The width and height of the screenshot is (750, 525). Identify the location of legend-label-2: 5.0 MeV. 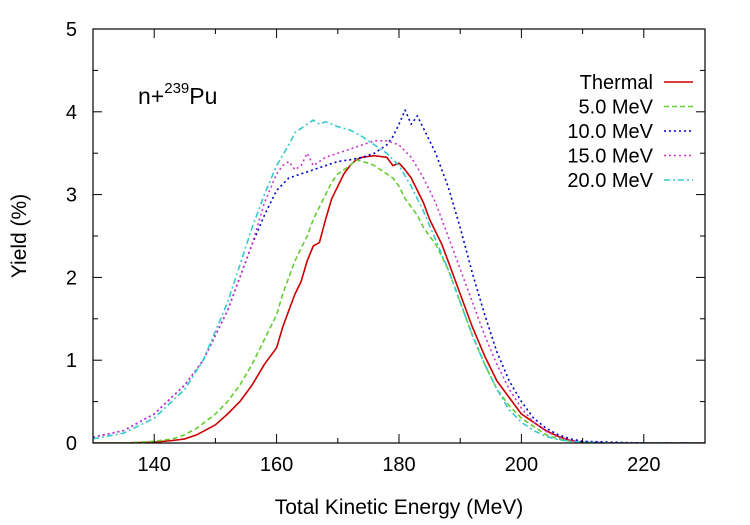
(616, 108).